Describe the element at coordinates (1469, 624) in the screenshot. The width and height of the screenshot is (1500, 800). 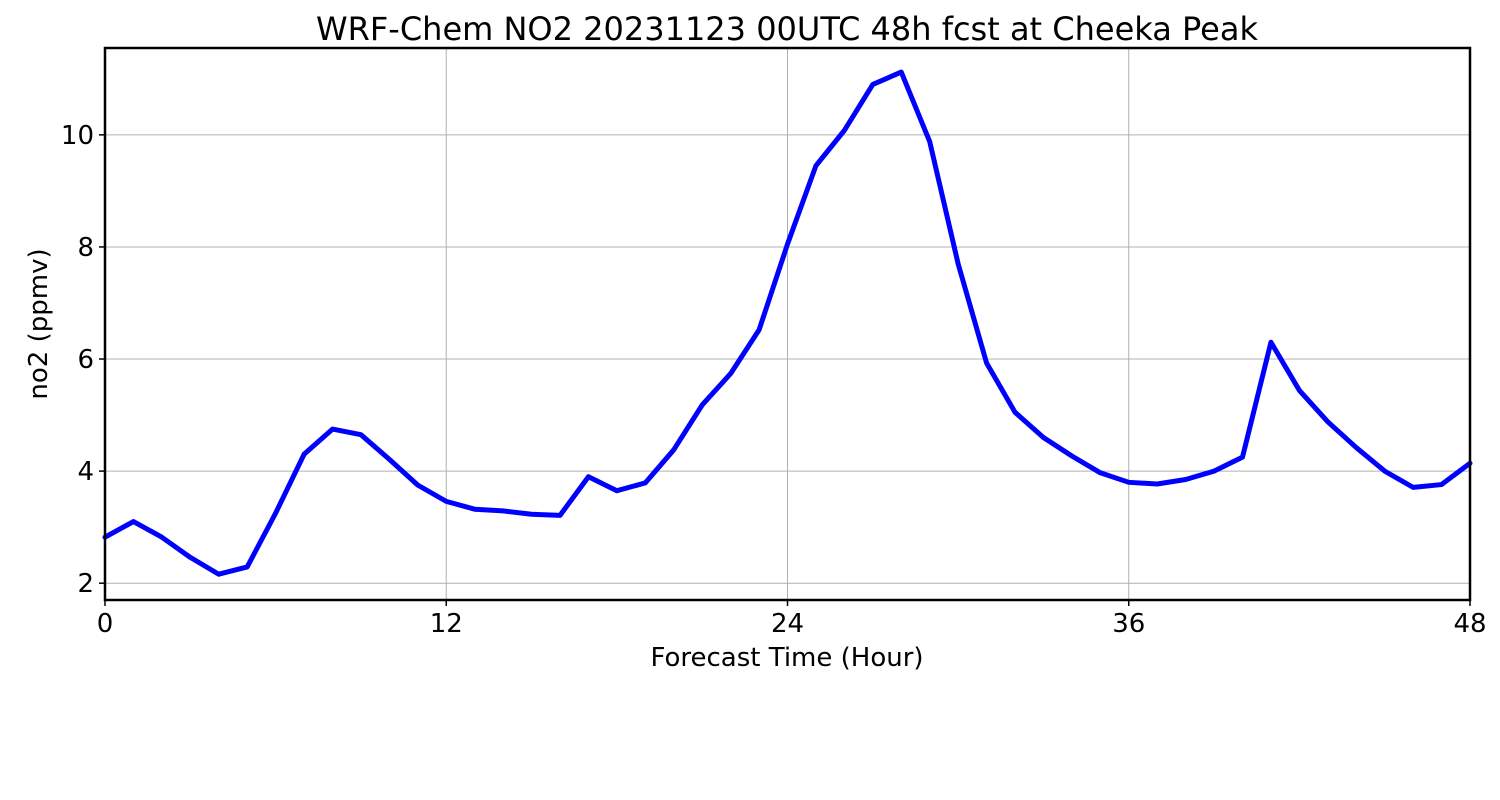
I see `x-tick-label: 48` at that location.